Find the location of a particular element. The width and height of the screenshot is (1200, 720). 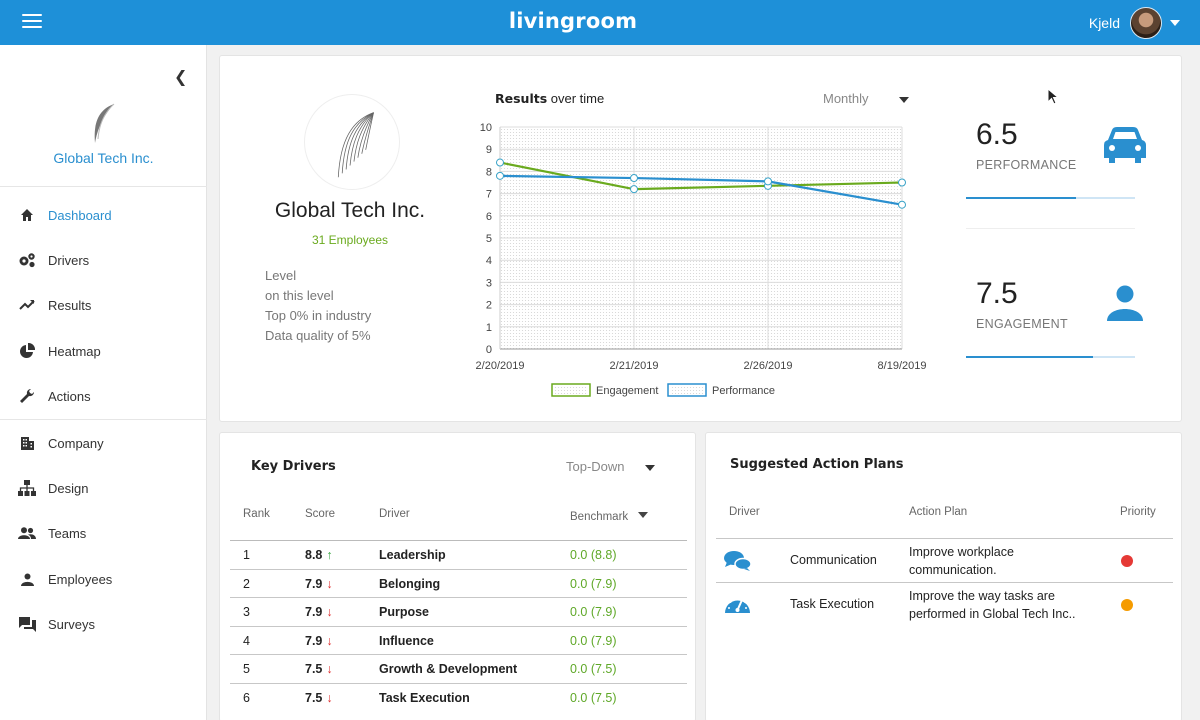

sidebar-item-results: Results is located at coordinates (103, 305).